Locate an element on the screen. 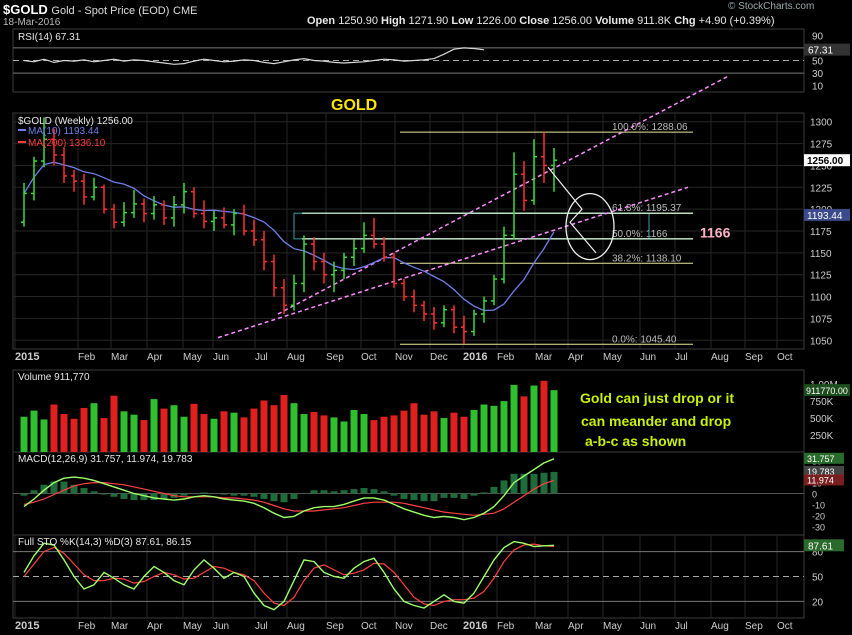  low-value: 1226.00 is located at coordinates (496, 21).